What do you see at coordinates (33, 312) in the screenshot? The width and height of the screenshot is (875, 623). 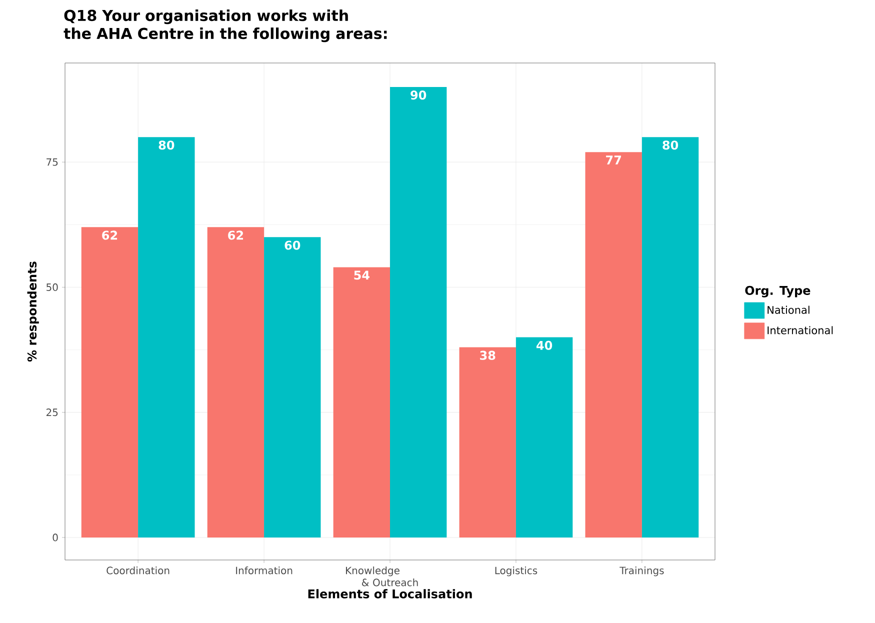 I see `y-axis-title: % respondents` at bounding box center [33, 312].